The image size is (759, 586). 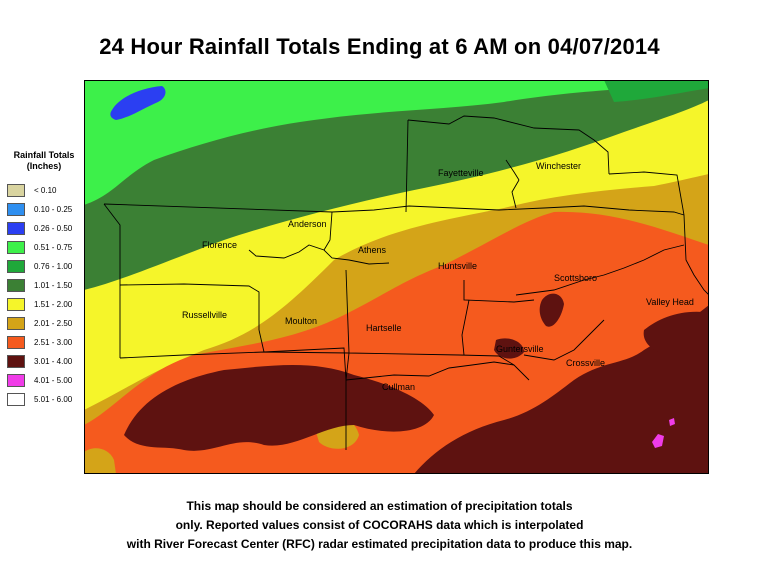 I want to click on city-florence: Florence, so click(x=219, y=245).